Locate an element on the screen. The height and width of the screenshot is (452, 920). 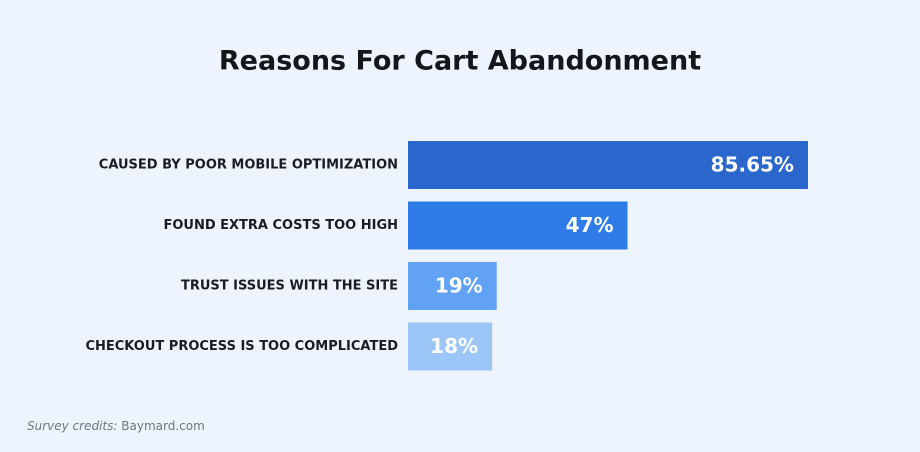
value-label: 18% is located at coordinates (454, 346).